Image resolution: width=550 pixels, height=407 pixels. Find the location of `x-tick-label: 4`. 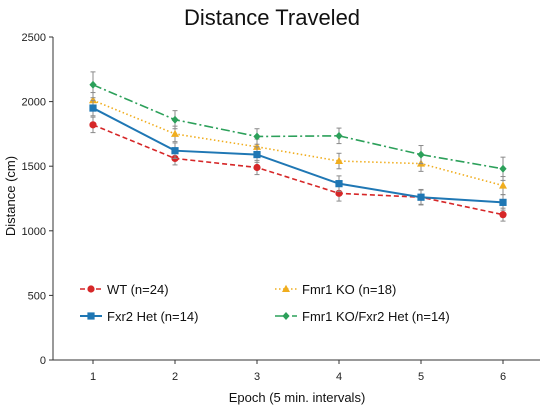

x-tick-label: 4 is located at coordinates (339, 377).